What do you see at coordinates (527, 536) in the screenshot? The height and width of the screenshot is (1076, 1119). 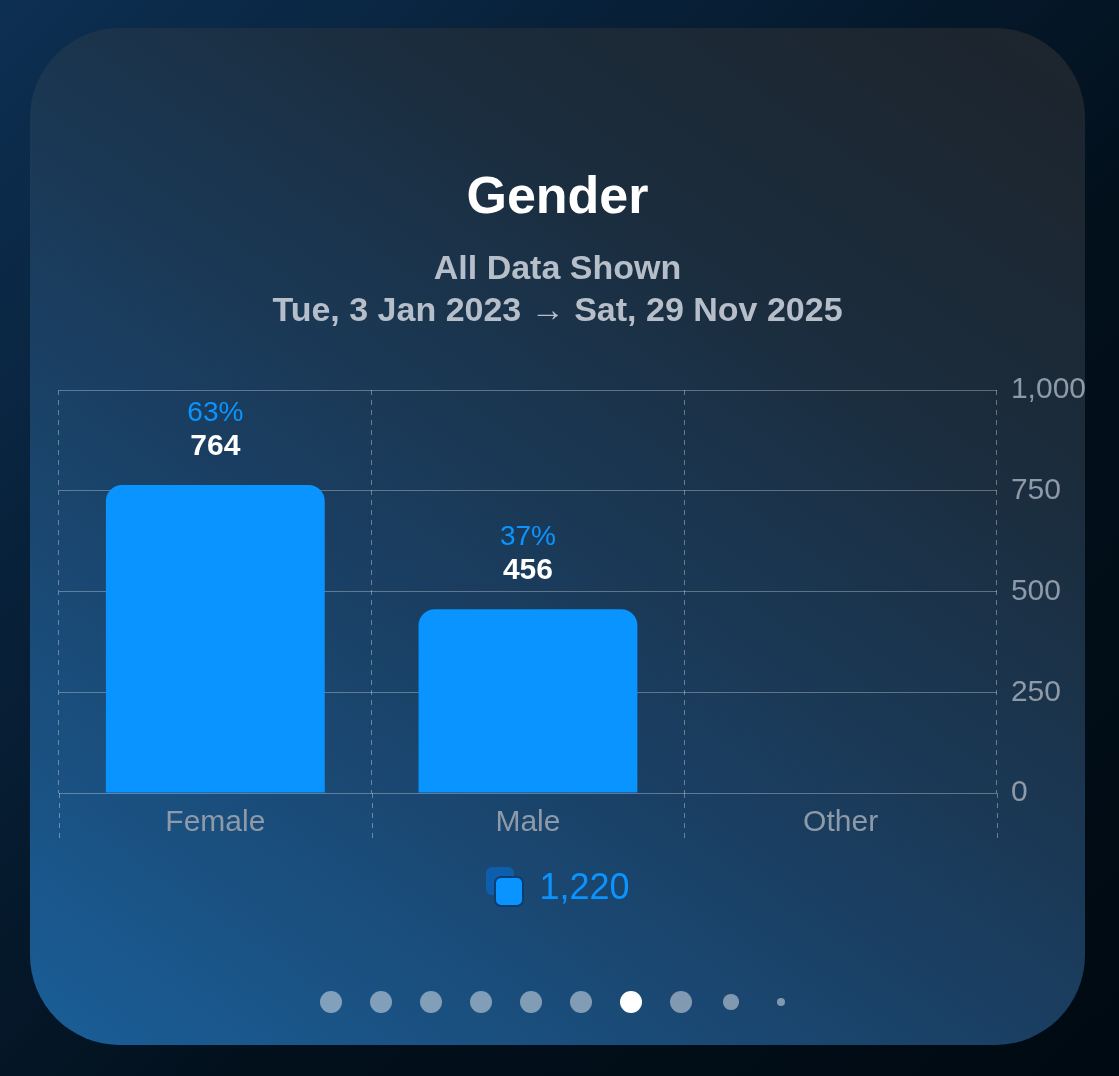 I see `annotation: 37%` at bounding box center [527, 536].